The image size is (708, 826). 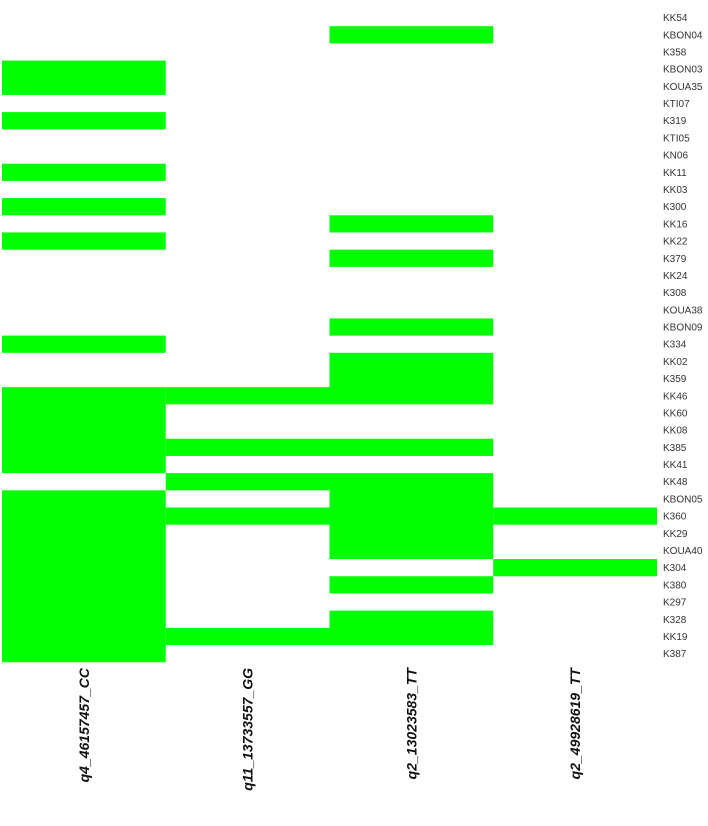 What do you see at coordinates (683, 328) in the screenshot?
I see `row-label-KBON09: KBON09` at bounding box center [683, 328].